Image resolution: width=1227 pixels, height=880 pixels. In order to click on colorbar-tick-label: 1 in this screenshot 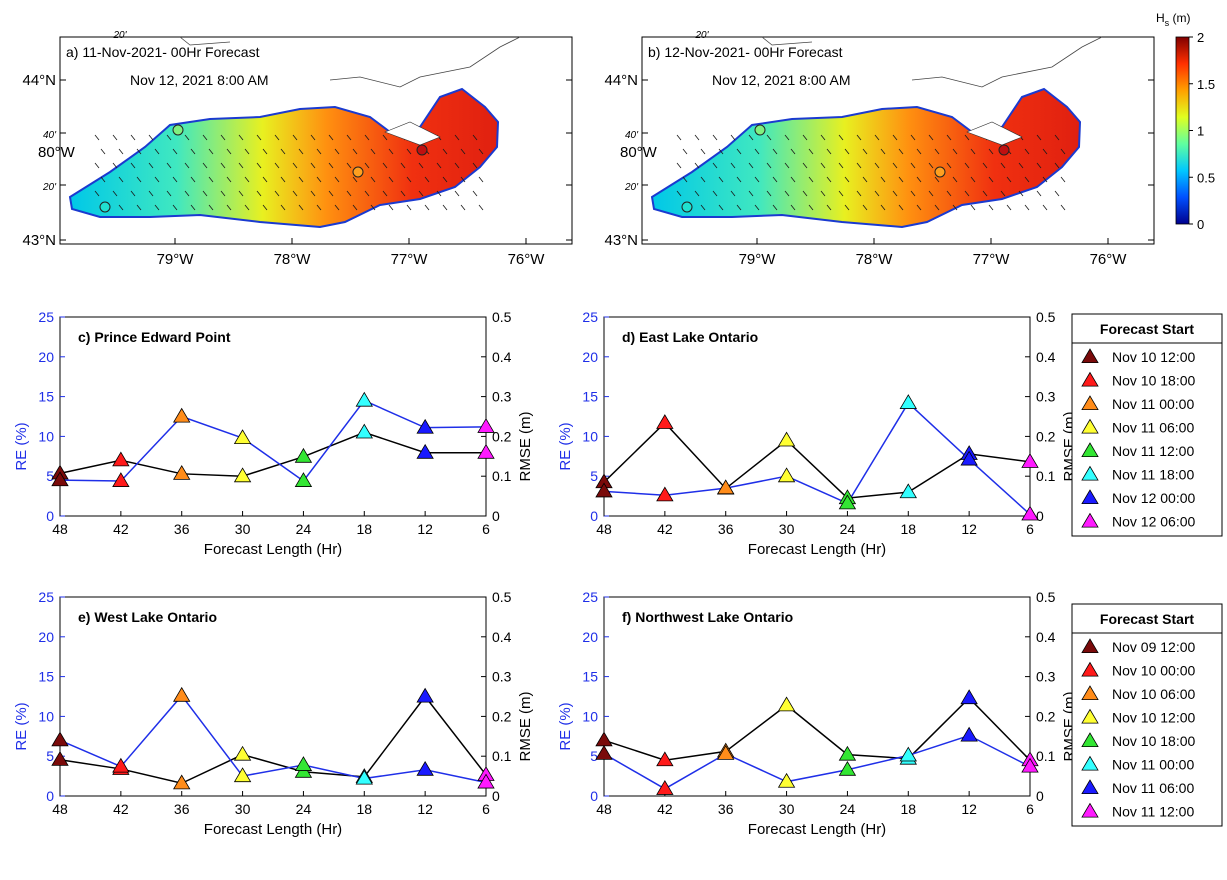, I will do `click(1200, 131)`.